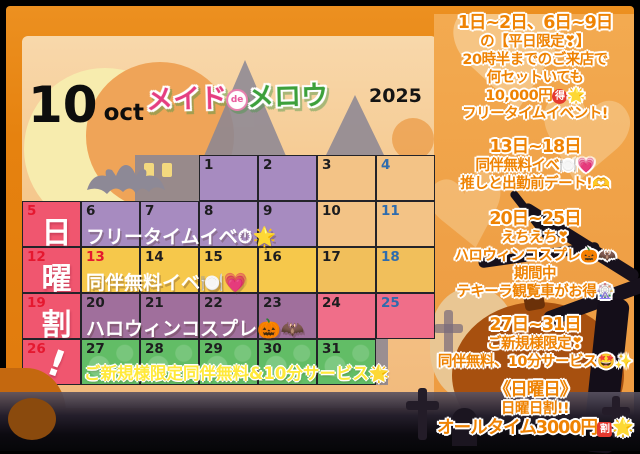 This screenshot has width=640, height=454. I want to click on calendar-cell-3: 3, so click(346, 178).